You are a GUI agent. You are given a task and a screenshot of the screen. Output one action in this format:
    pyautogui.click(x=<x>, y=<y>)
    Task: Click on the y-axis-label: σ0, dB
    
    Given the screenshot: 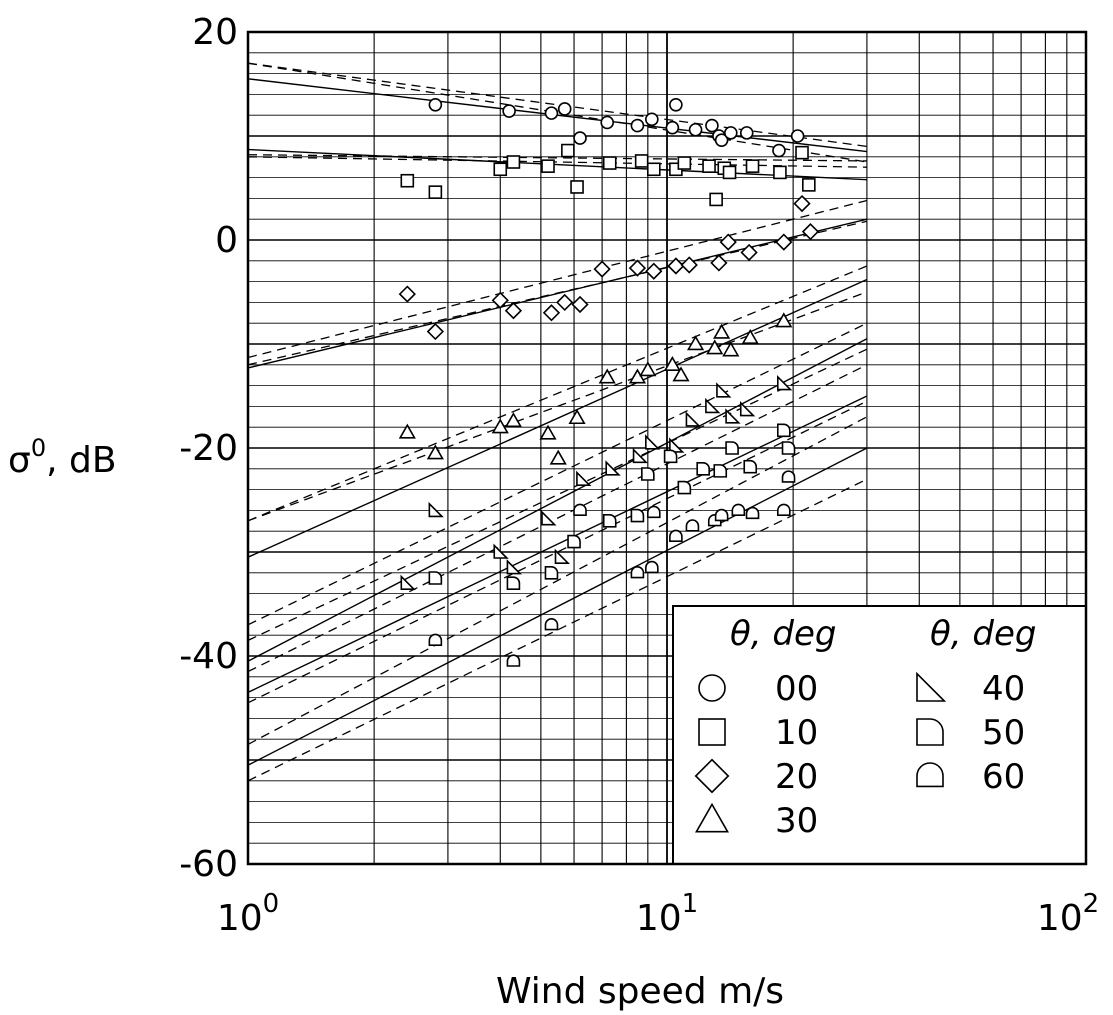 What is the action you would take?
    pyautogui.click(x=62, y=457)
    